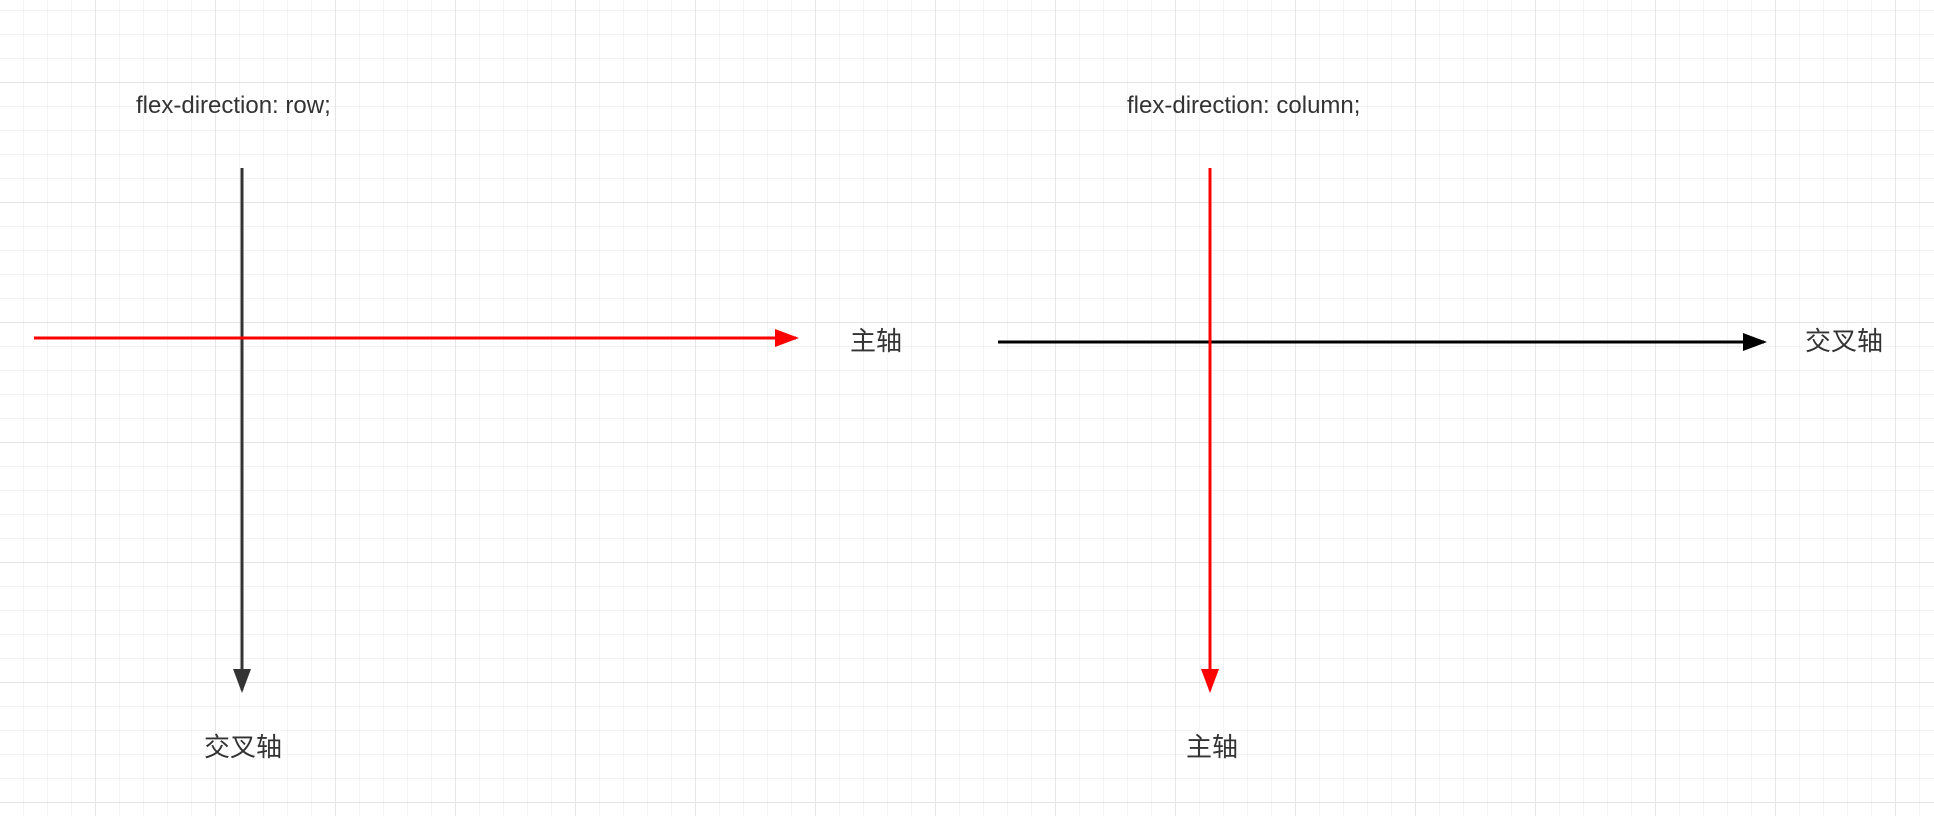  What do you see at coordinates (233, 105) in the screenshot?
I see `row-diagram-title: flex-direction: row;` at bounding box center [233, 105].